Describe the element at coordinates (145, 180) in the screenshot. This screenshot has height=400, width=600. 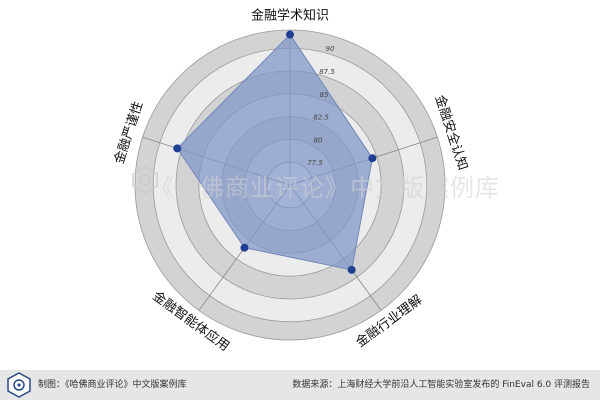
I see `watermark-logo-icon` at that location.